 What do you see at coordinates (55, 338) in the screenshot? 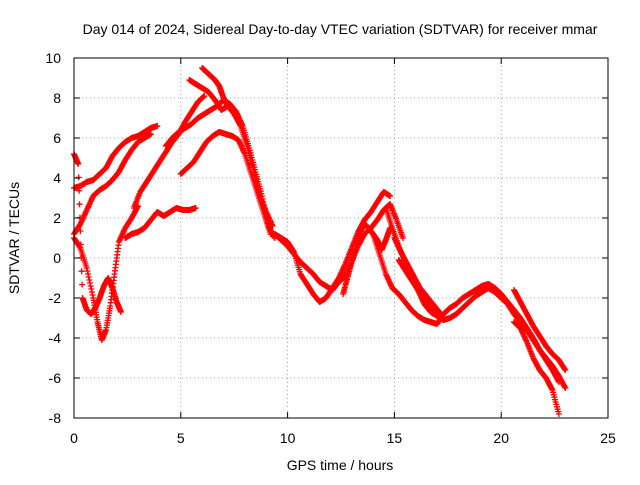
I see `y-tick-label: -4` at bounding box center [55, 338].